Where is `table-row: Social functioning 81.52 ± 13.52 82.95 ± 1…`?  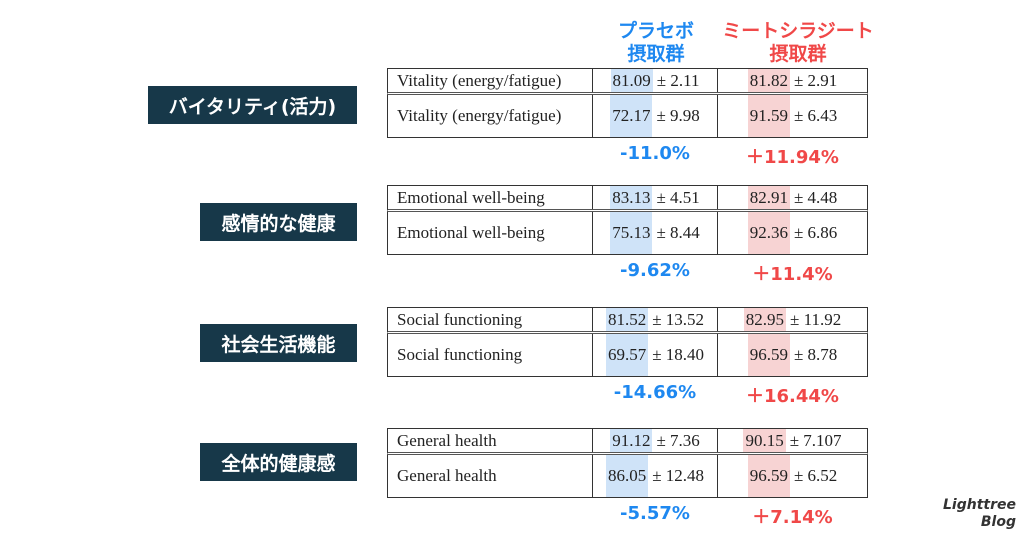
table-row: Social functioning 81.52 ± 13.52 82.95 ± 1… is located at coordinates (627, 321).